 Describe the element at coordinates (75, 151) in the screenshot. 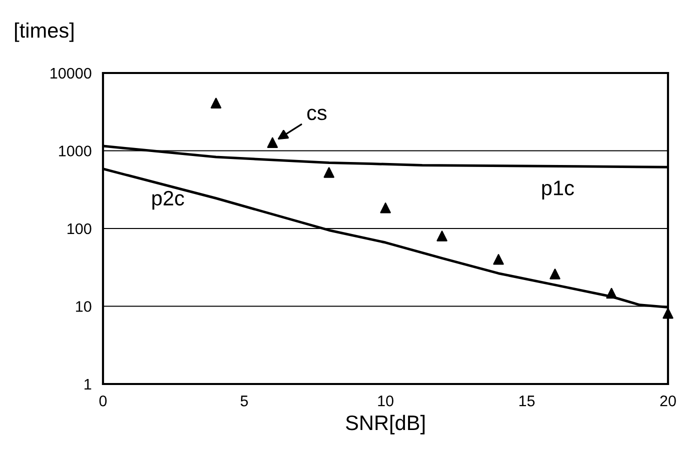

I see `y-tick-label: 1000` at that location.